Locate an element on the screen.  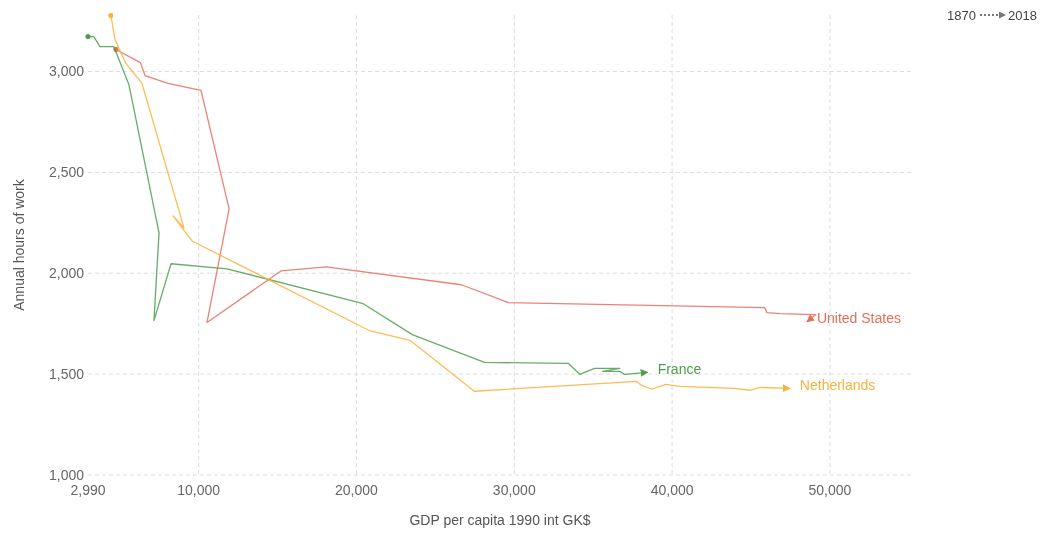
text: 1870 is located at coordinates (961, 15).